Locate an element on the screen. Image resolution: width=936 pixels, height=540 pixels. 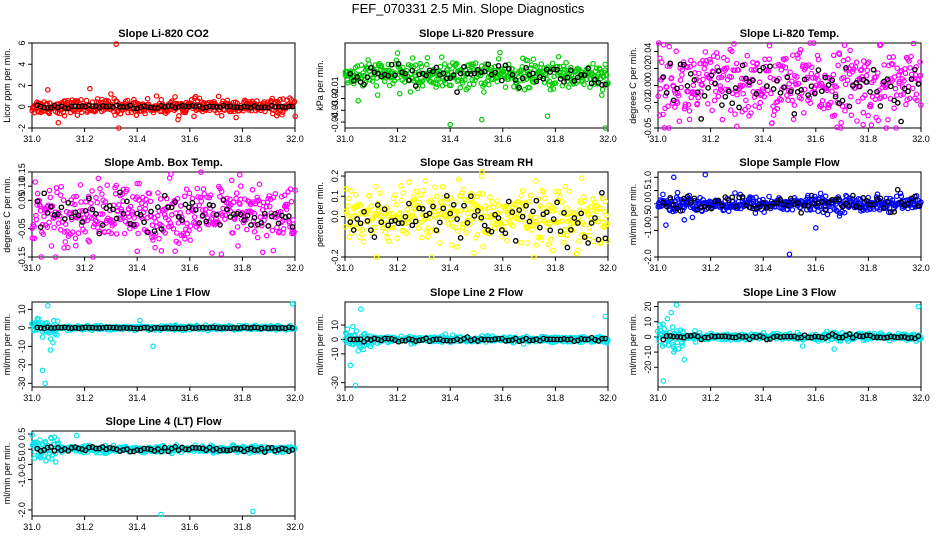
y-tick-label: -0.03 is located at coordinates (335, 110).